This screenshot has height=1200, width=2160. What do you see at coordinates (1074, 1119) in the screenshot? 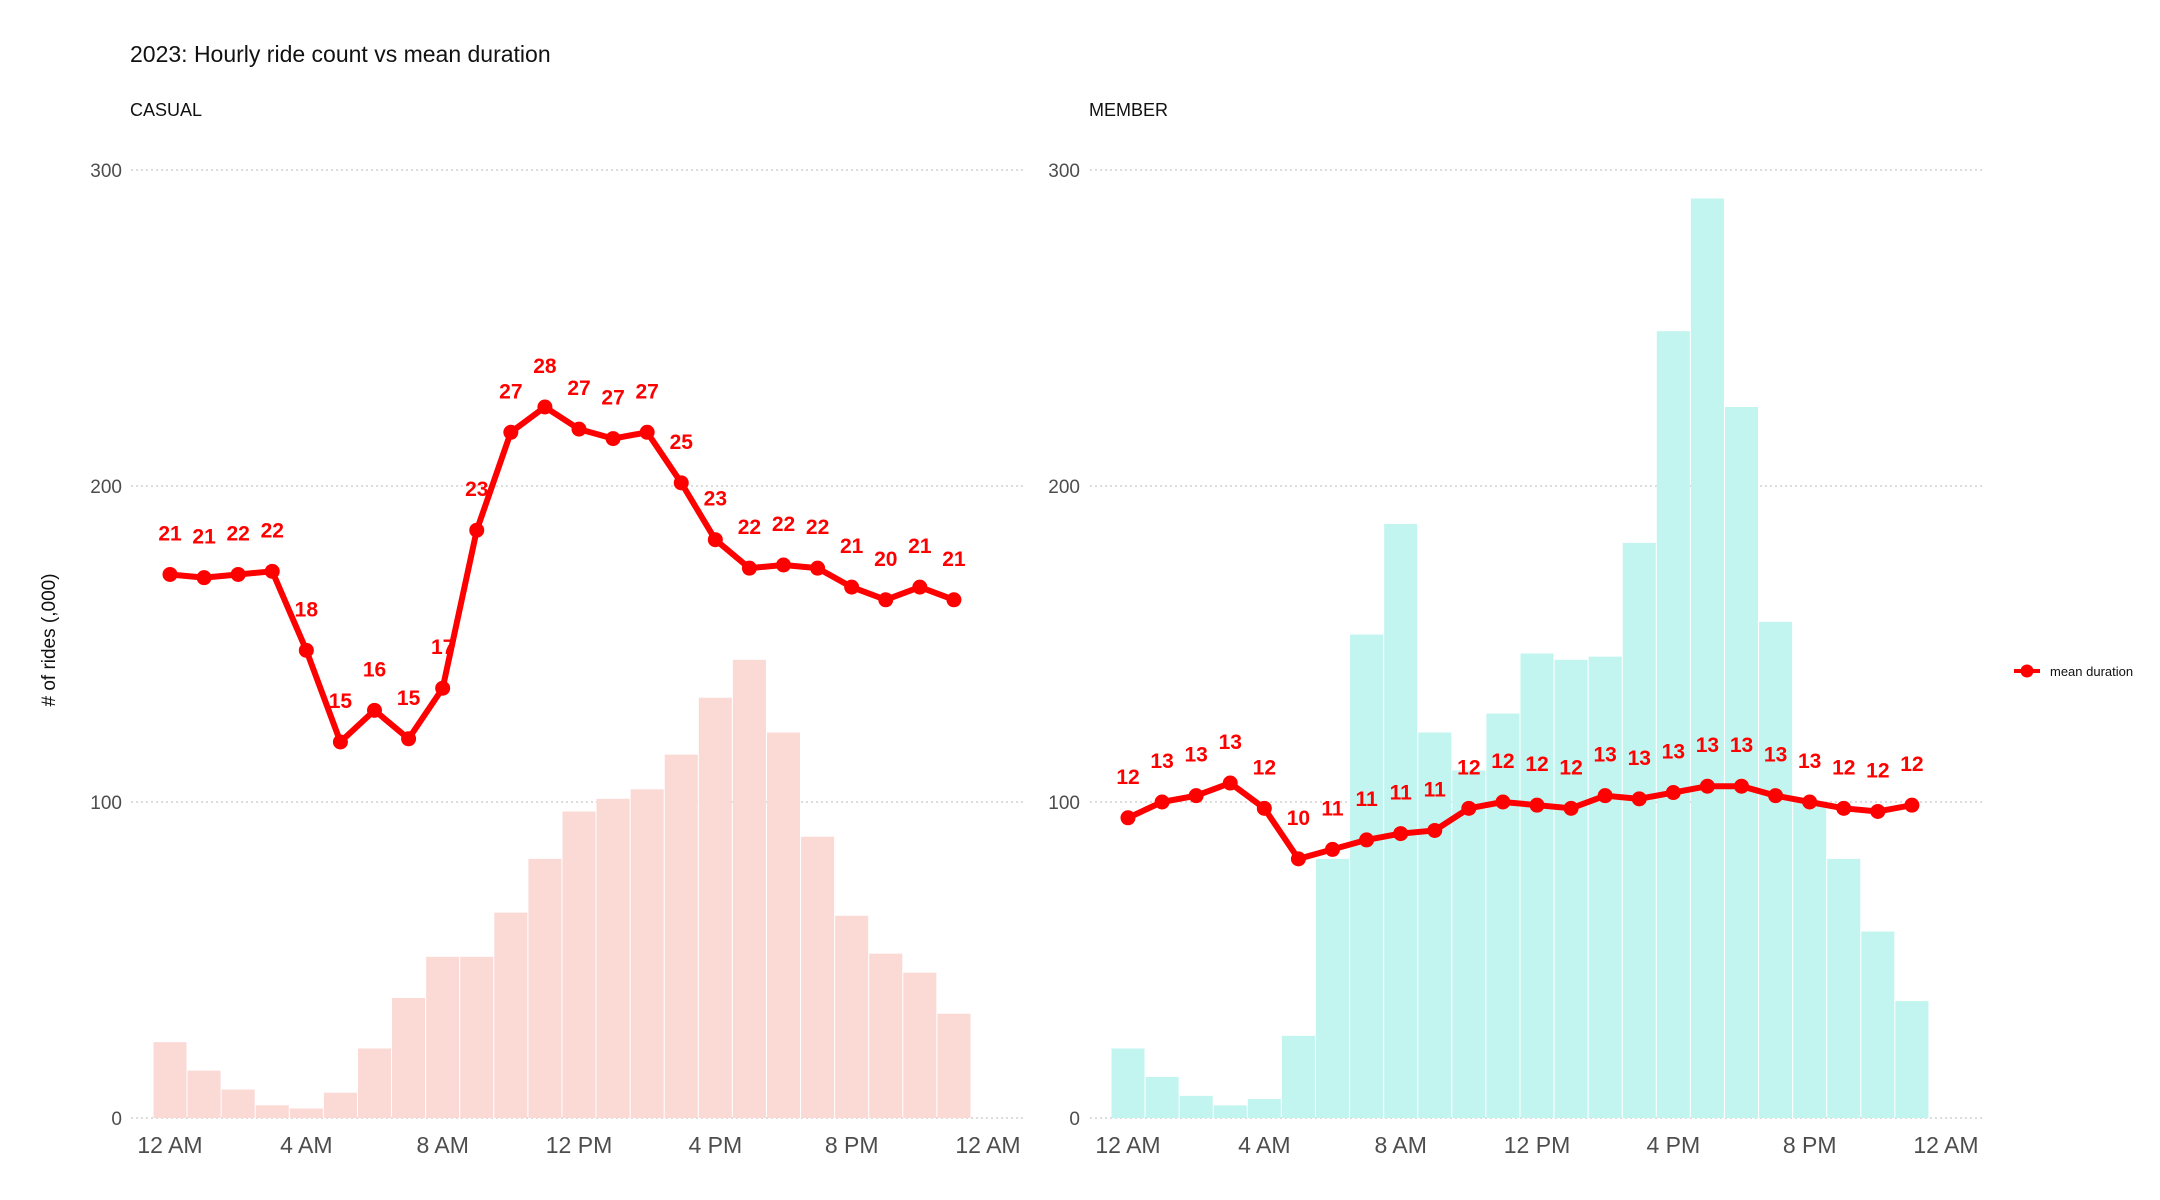
I see `y-tick-label: 0` at bounding box center [1074, 1119].